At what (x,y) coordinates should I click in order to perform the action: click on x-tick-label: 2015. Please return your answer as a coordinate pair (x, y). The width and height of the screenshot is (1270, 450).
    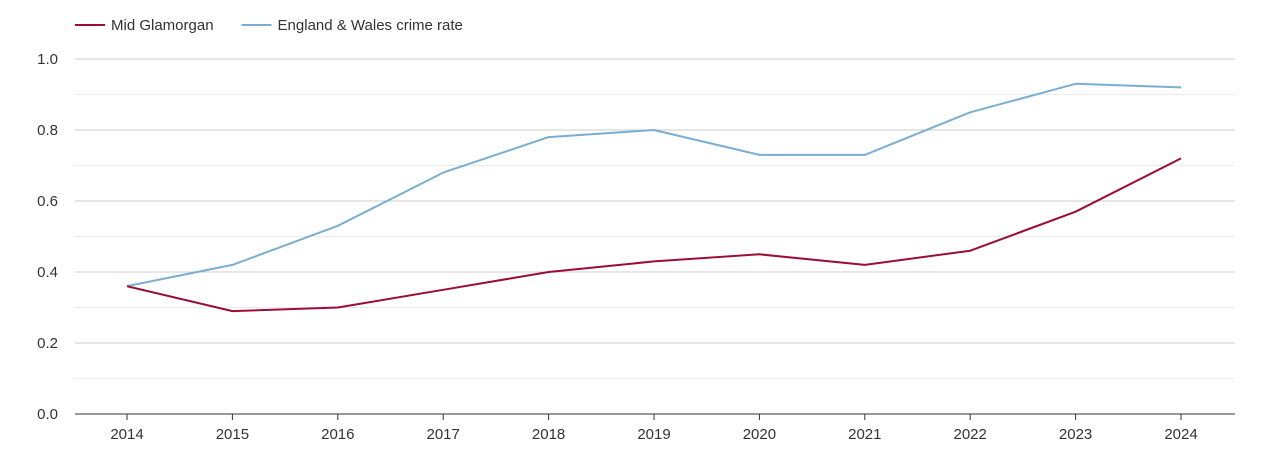
    Looking at the image, I should click on (232, 434).